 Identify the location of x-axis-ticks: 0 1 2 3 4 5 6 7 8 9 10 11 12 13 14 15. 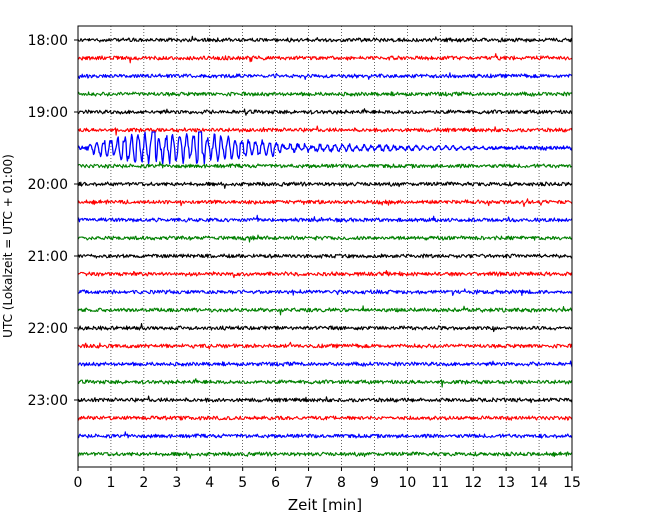
(327, 479).